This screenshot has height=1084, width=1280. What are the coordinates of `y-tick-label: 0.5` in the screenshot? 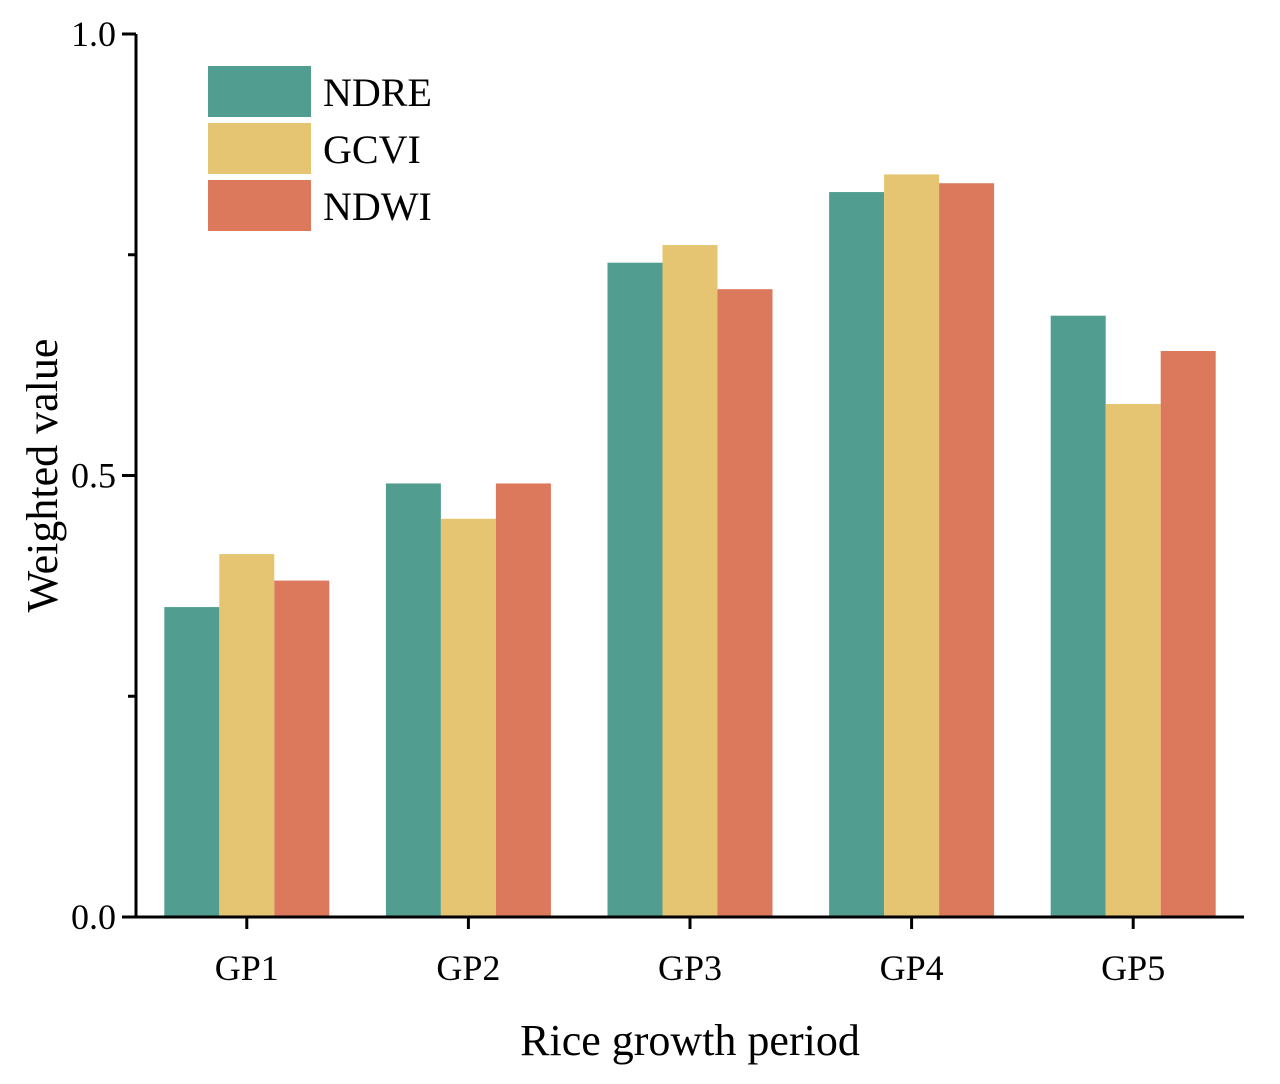 It's located at (93, 476).